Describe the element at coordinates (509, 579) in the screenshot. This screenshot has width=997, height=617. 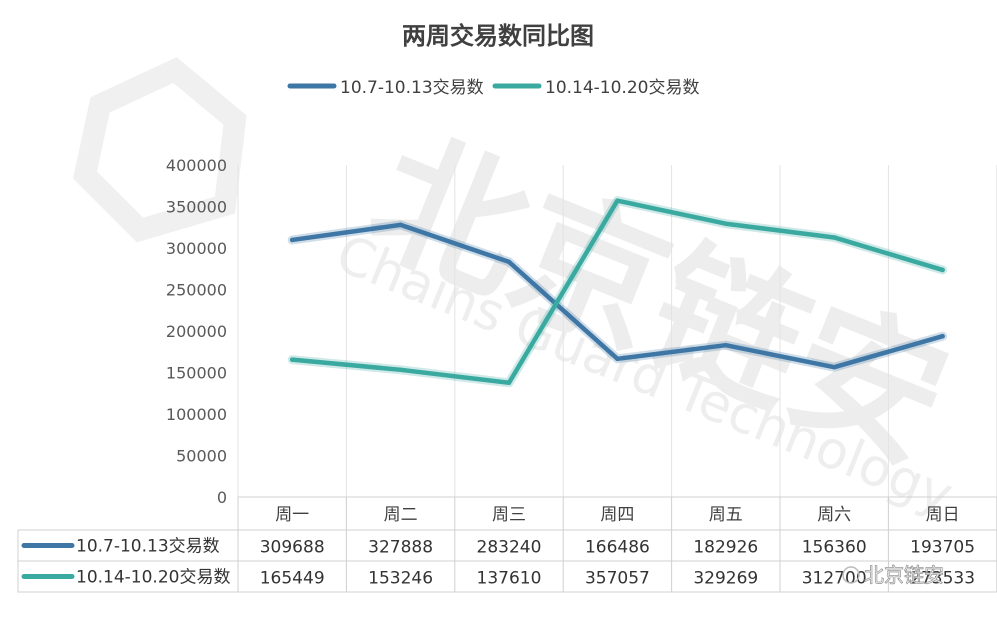
I see `table-cell: 137610` at that location.